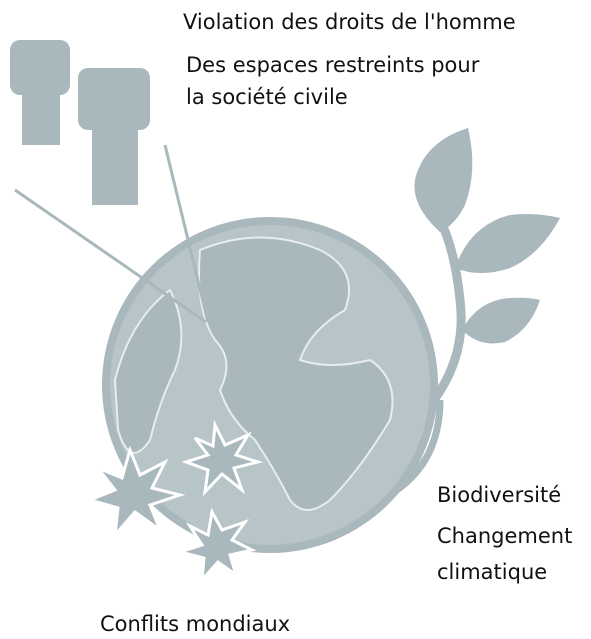 The height and width of the screenshot is (639, 591). I want to click on label-climate: climatique, so click(492, 572).